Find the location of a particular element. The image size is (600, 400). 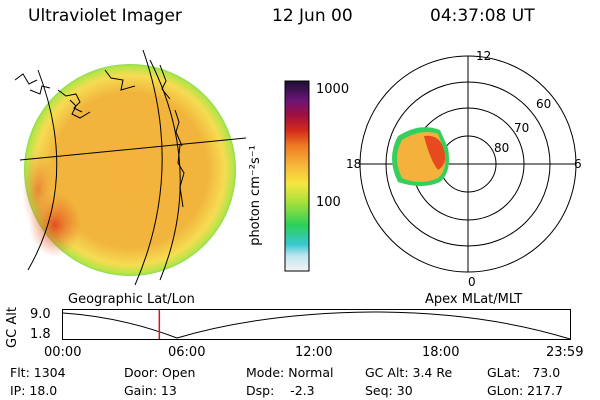

colorbar-tick-100: 100 is located at coordinates (328, 202).